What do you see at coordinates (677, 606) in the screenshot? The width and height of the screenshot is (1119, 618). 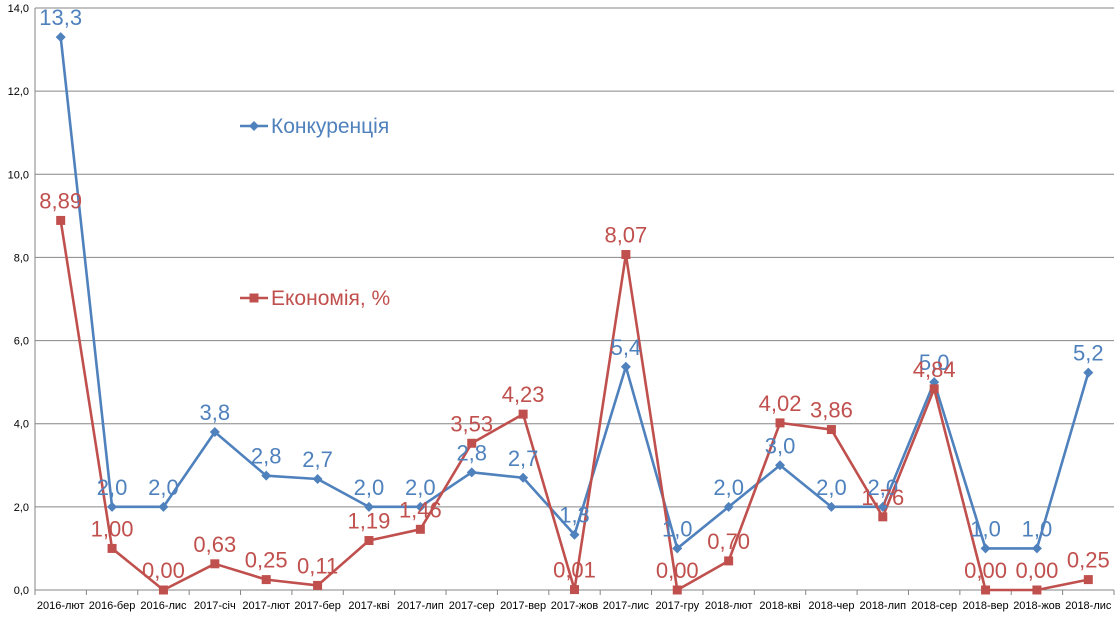 I see `x-category-label: 2017-гру` at bounding box center [677, 606].